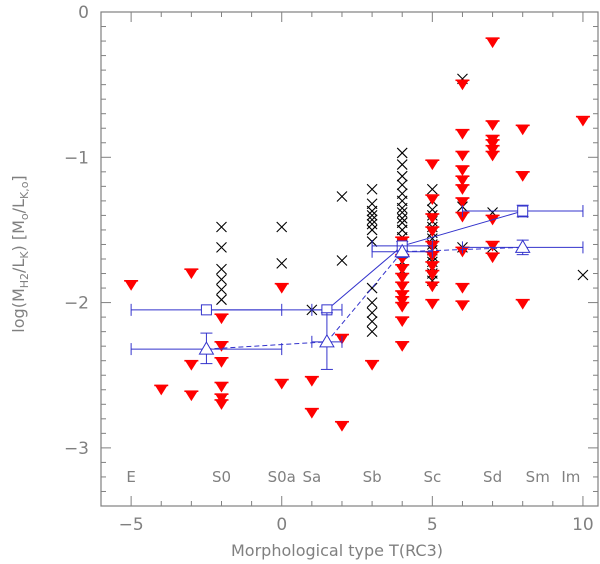 The image size is (600, 564). What do you see at coordinates (130, 477) in the screenshot?
I see `type-label-e: E` at bounding box center [130, 477].